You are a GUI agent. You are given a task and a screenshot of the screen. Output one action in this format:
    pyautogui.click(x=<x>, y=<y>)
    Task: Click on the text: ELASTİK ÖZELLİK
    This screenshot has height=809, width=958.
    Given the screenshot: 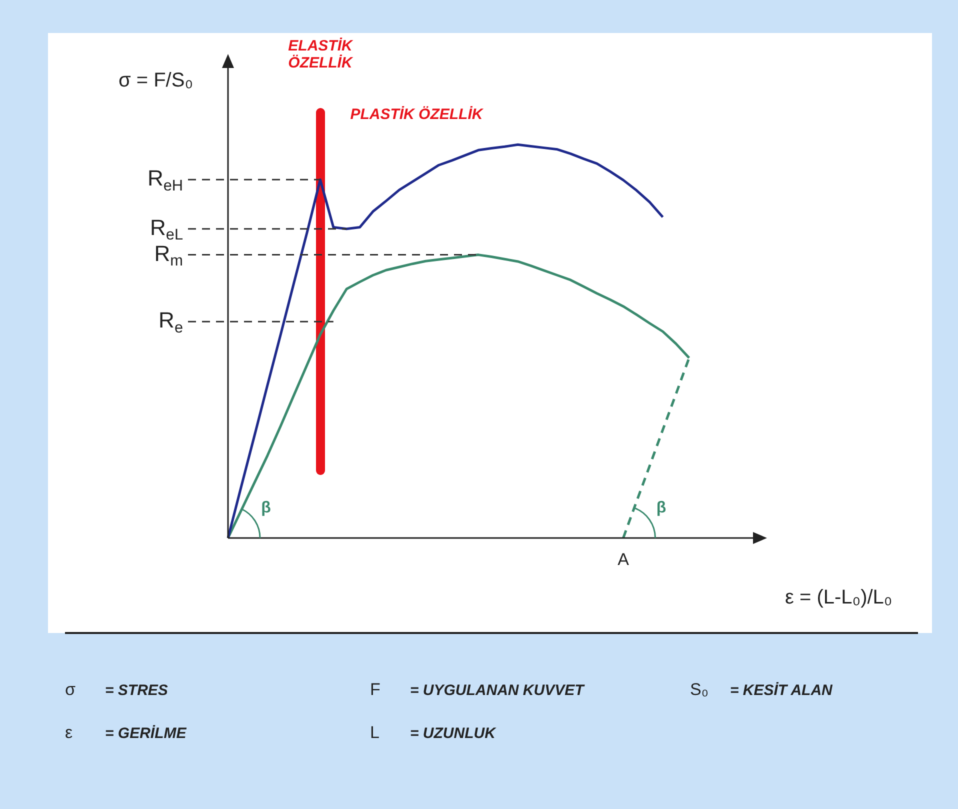 What is the action you would take?
    pyautogui.click(x=321, y=55)
    